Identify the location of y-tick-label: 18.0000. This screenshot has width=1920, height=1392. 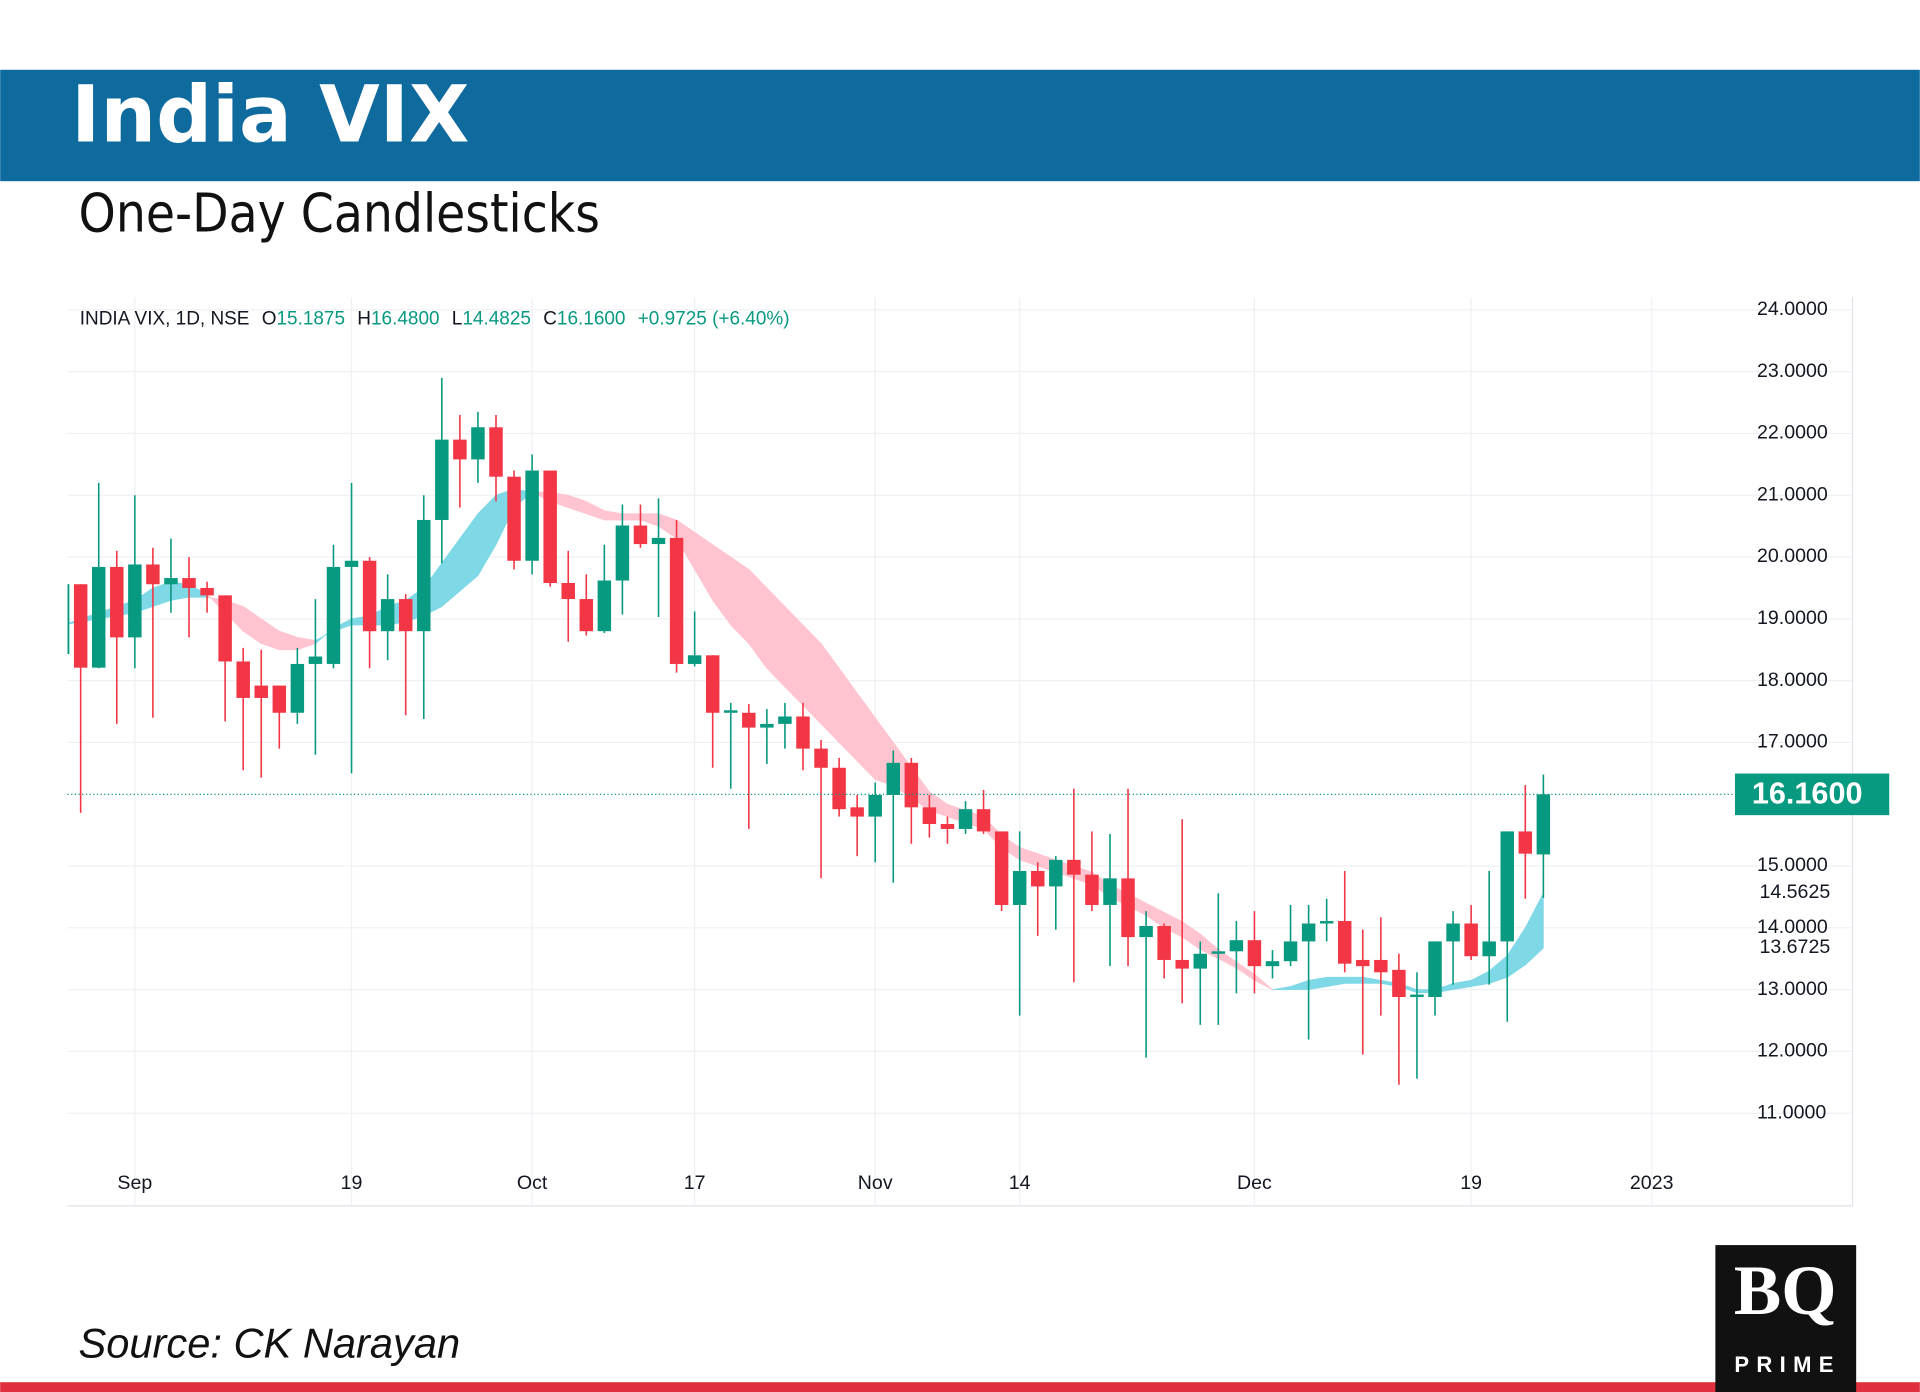
(1792, 680).